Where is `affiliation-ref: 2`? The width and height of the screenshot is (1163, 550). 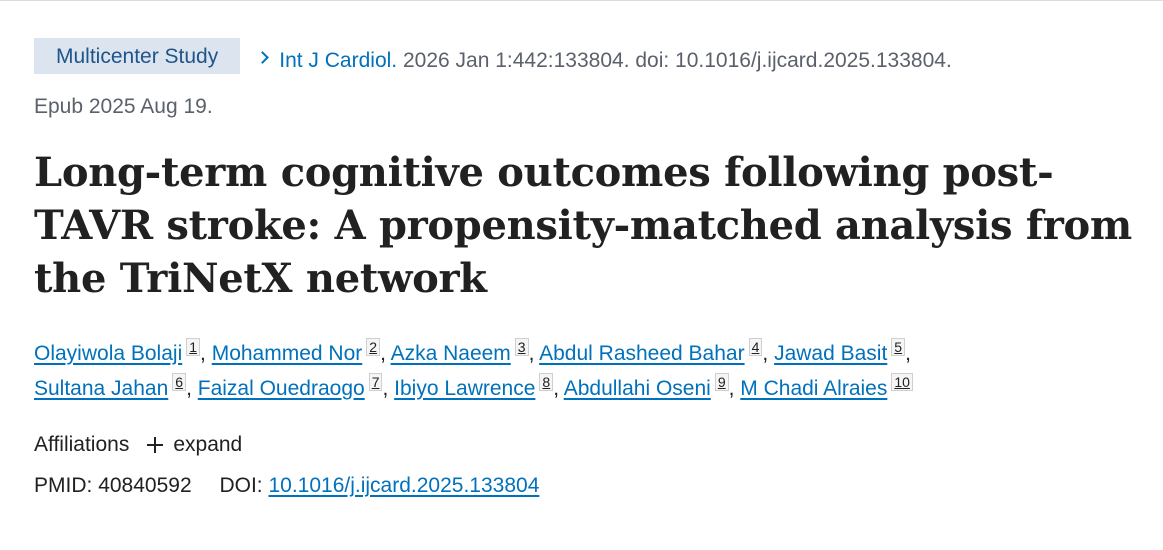
affiliation-ref: 2 is located at coordinates (373, 347).